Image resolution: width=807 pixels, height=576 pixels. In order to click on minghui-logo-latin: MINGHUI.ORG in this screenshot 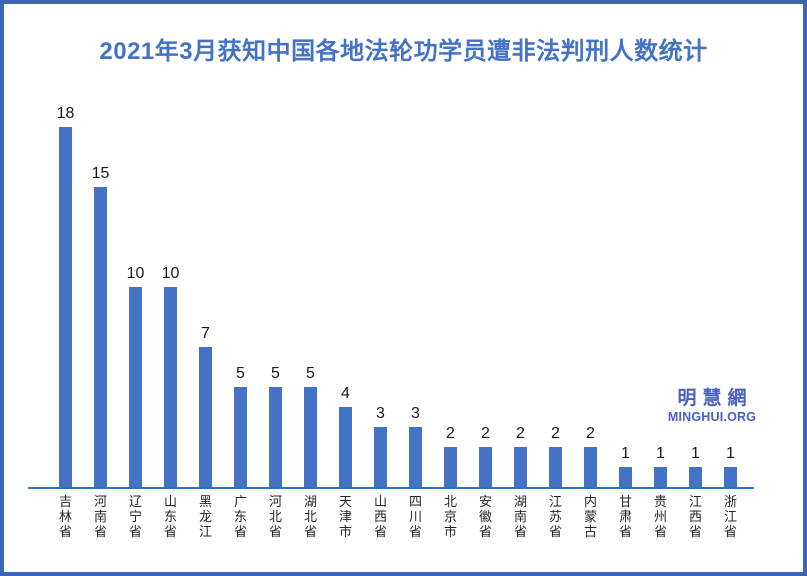, I will do `click(712, 417)`.